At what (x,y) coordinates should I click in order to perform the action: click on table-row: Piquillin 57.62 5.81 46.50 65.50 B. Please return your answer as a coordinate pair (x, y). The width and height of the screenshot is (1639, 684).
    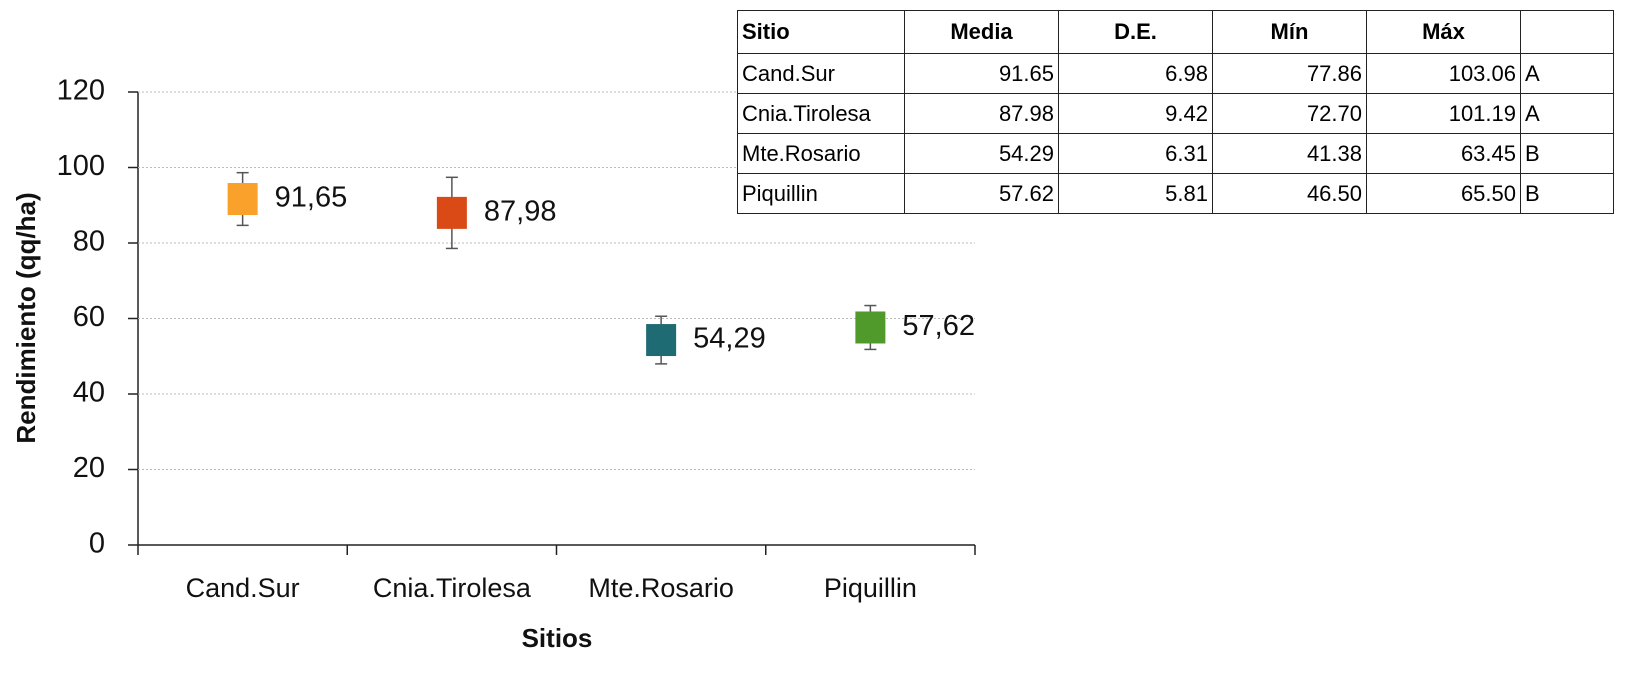
    Looking at the image, I should click on (1175, 193).